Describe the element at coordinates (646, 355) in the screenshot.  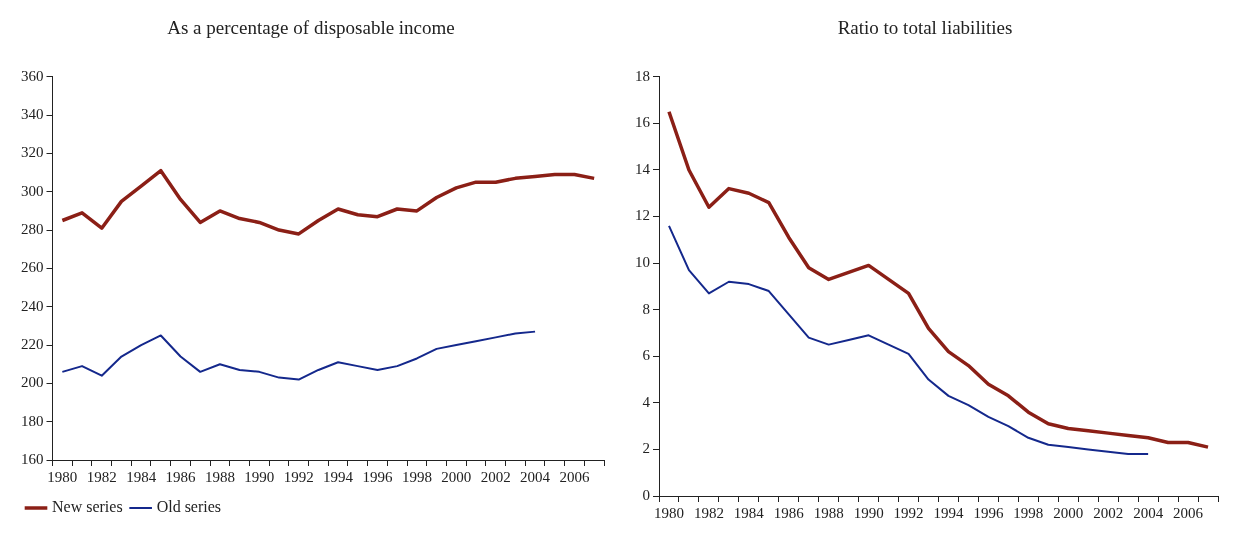
I see `y-tick-label: 6` at that location.